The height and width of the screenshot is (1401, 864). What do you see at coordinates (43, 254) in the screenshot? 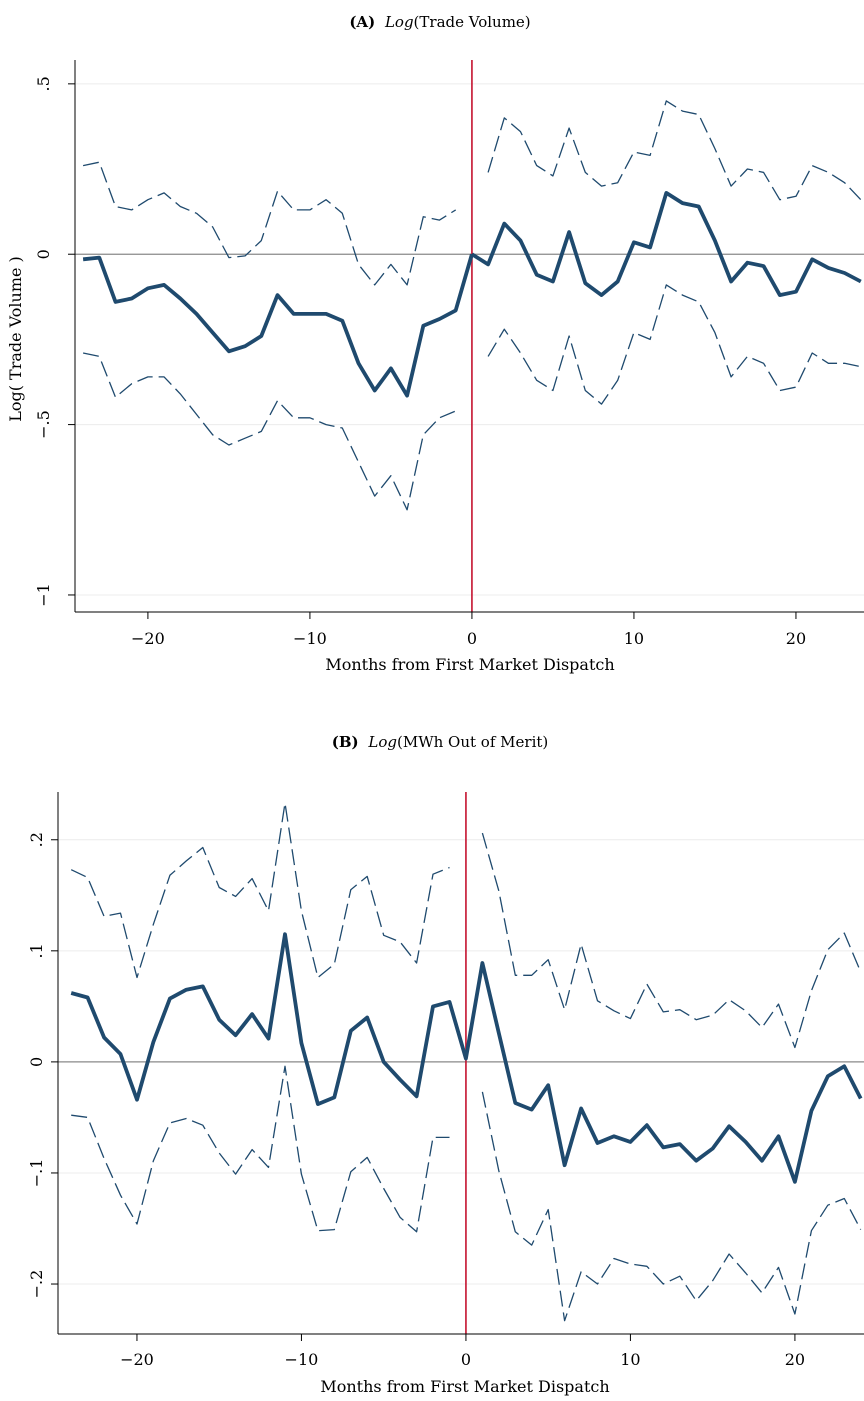
I see `panel-a-y-tick-label: 0` at bounding box center [43, 254].